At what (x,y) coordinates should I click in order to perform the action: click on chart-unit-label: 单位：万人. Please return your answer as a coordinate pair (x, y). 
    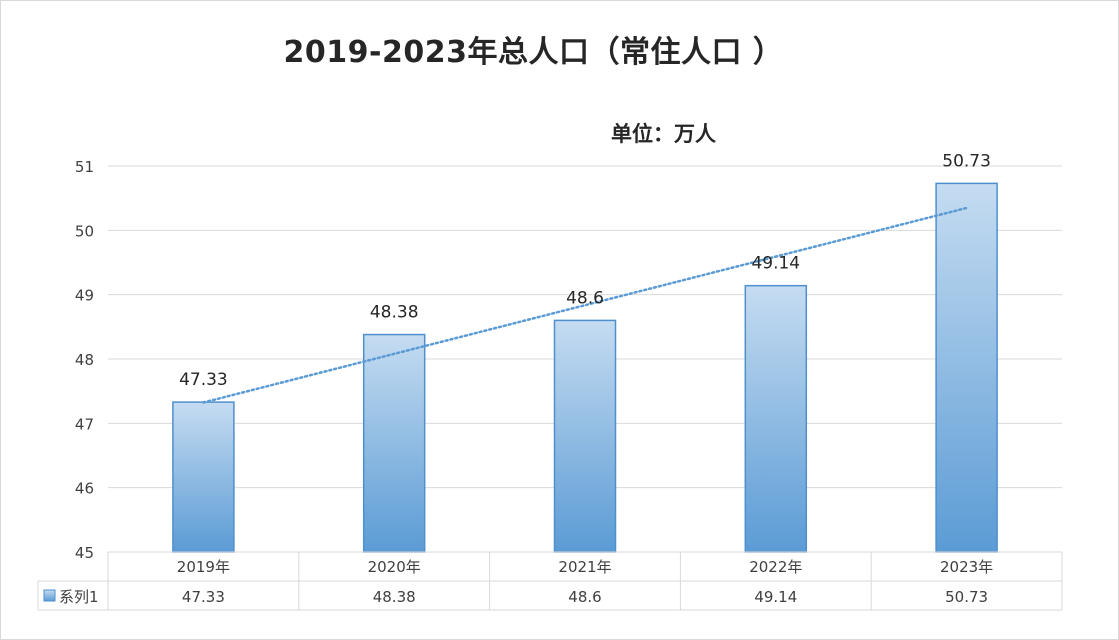
    Looking at the image, I should click on (663, 134).